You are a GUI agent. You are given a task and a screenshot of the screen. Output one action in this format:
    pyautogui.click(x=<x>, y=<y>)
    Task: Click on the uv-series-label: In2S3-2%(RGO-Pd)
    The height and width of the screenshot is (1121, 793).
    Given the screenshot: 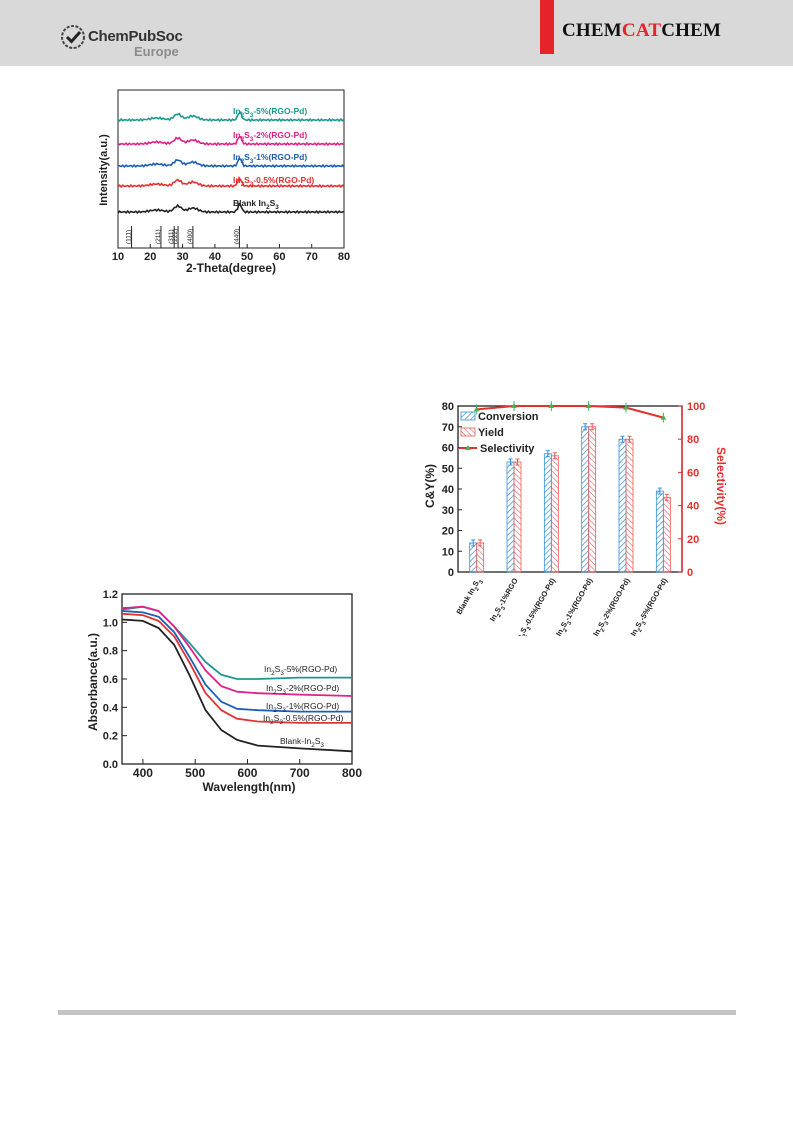 What is the action you would take?
    pyautogui.click(x=302, y=689)
    